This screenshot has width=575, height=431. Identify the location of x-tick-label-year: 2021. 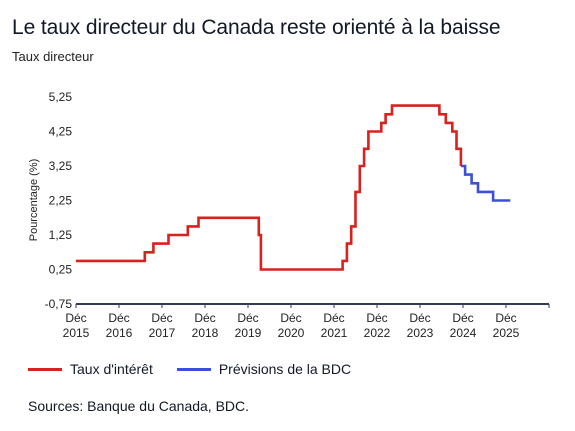
(334, 333).